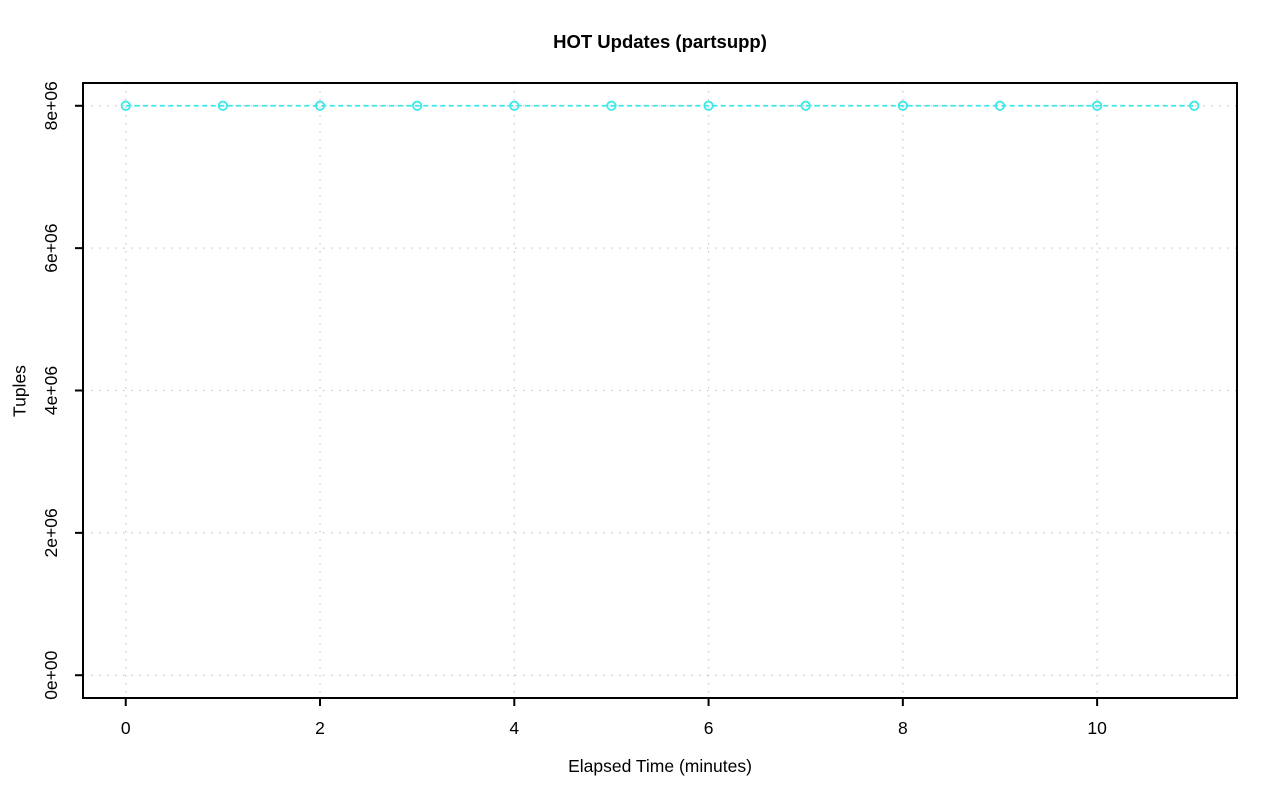 The width and height of the screenshot is (1280, 801). Describe the element at coordinates (51, 248) in the screenshot. I see `y-tick-label: 6e+06` at that location.